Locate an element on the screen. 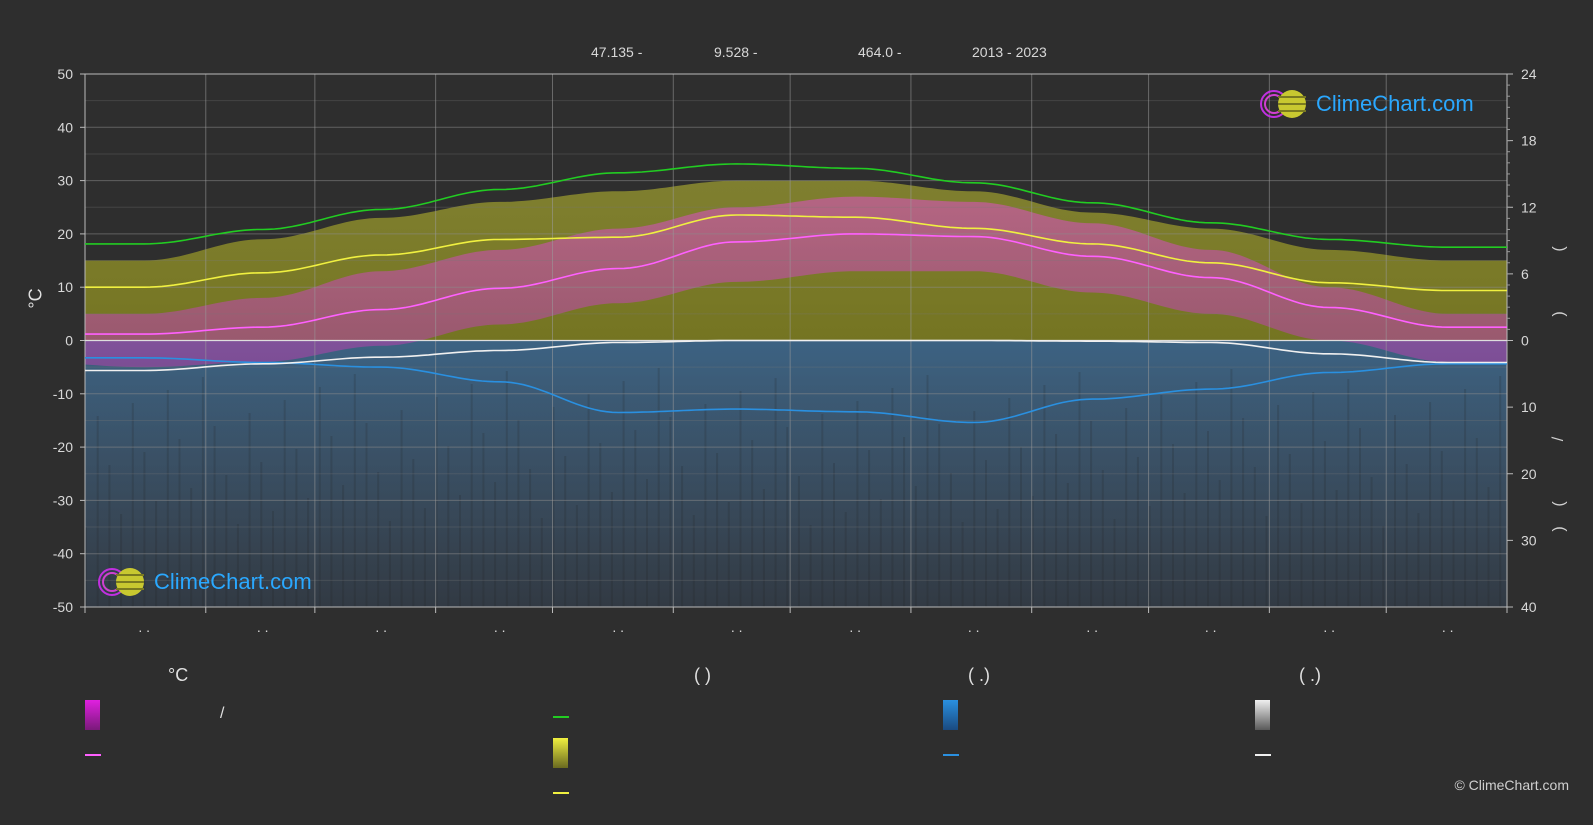 The width and height of the screenshot is (1593, 825). legend-rain-band-swatch is located at coordinates (950, 715).